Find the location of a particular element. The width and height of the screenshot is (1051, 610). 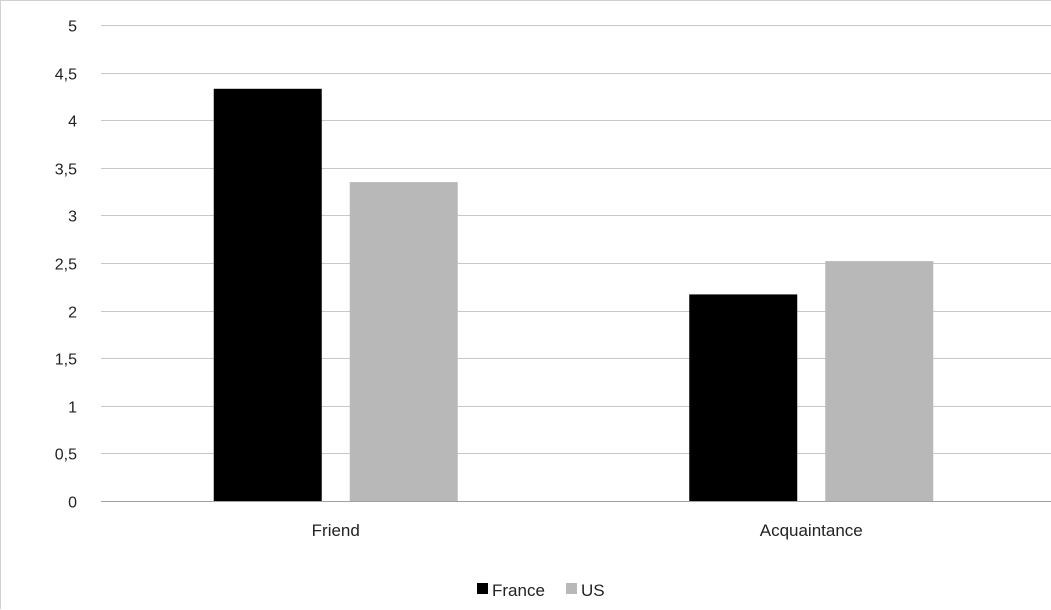

x-category-label: Friend is located at coordinates (336, 530).